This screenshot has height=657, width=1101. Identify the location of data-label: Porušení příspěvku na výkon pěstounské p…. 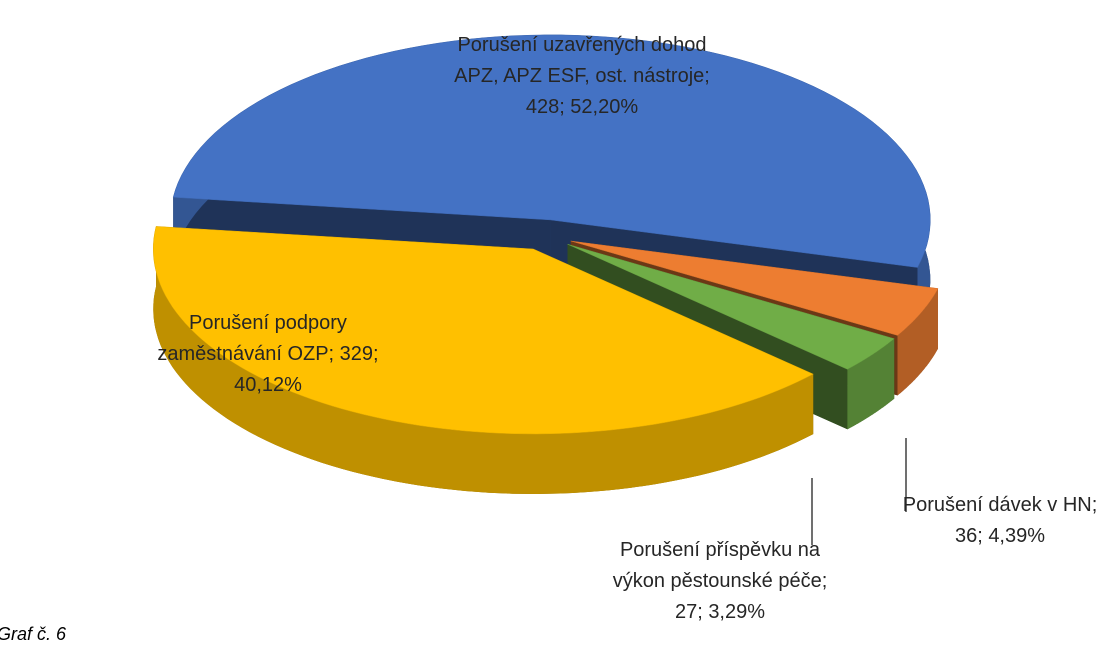
(720, 581).